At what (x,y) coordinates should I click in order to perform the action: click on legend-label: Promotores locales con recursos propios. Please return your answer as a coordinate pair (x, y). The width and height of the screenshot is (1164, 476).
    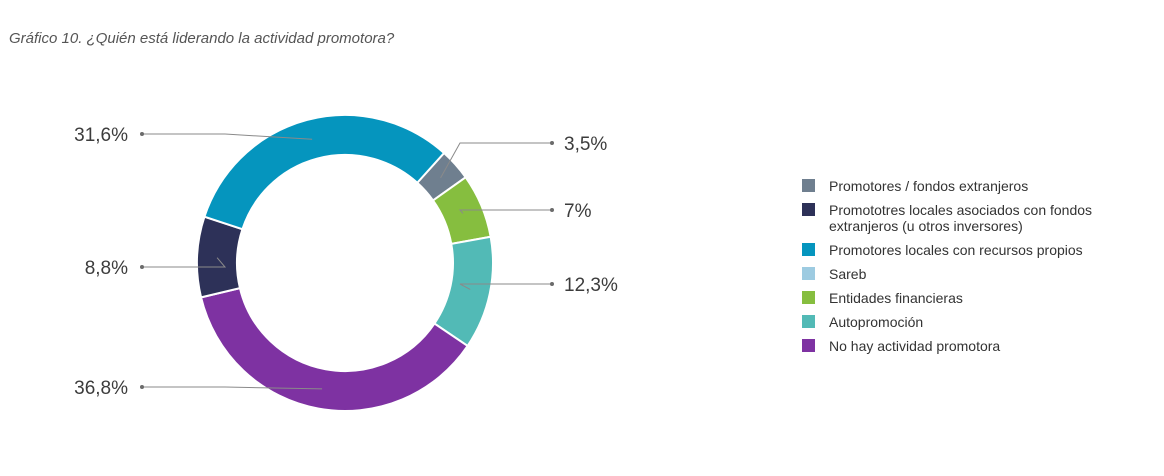
    Looking at the image, I should click on (956, 250).